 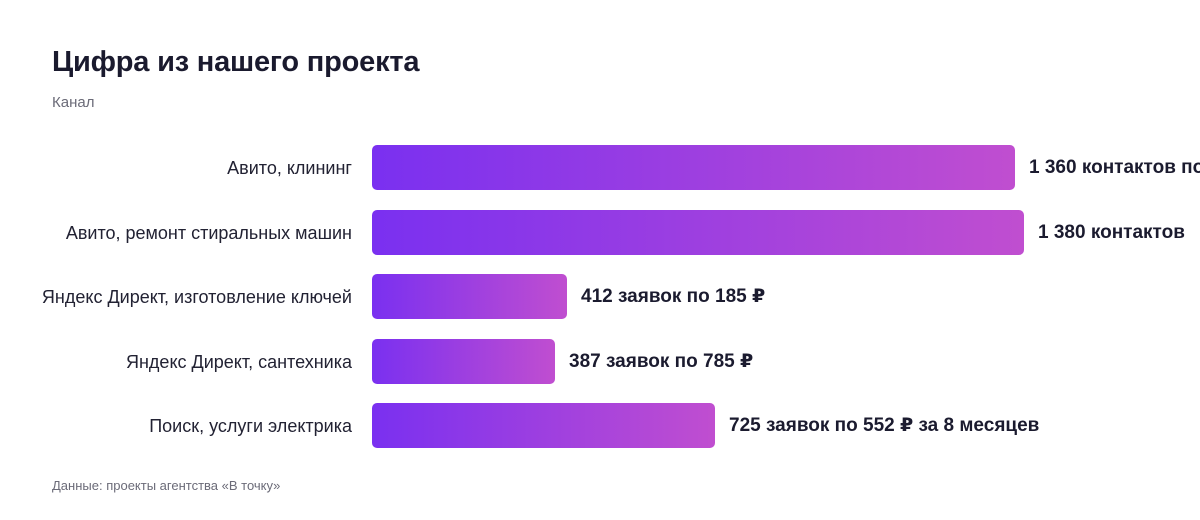 What do you see at coordinates (208, 232) in the screenshot?
I see `category-label: Авито, ремонт стиральных машин` at bounding box center [208, 232].